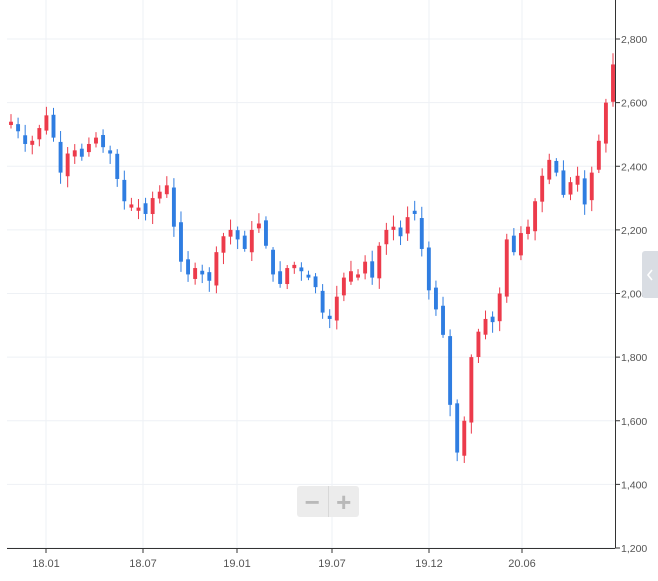  I want to click on y-tick-label: 2,000, so click(634, 295).